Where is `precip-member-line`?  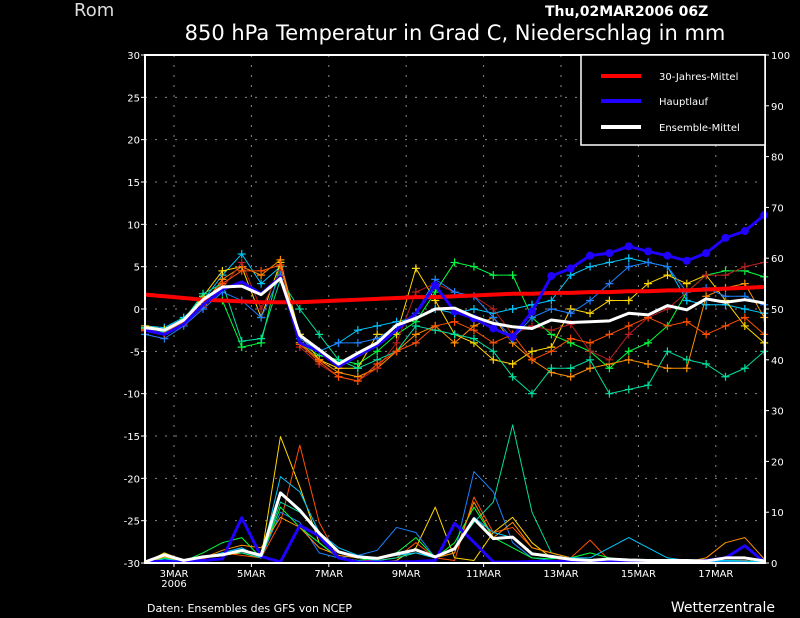
precip-member-line is located at coordinates (454, 532).